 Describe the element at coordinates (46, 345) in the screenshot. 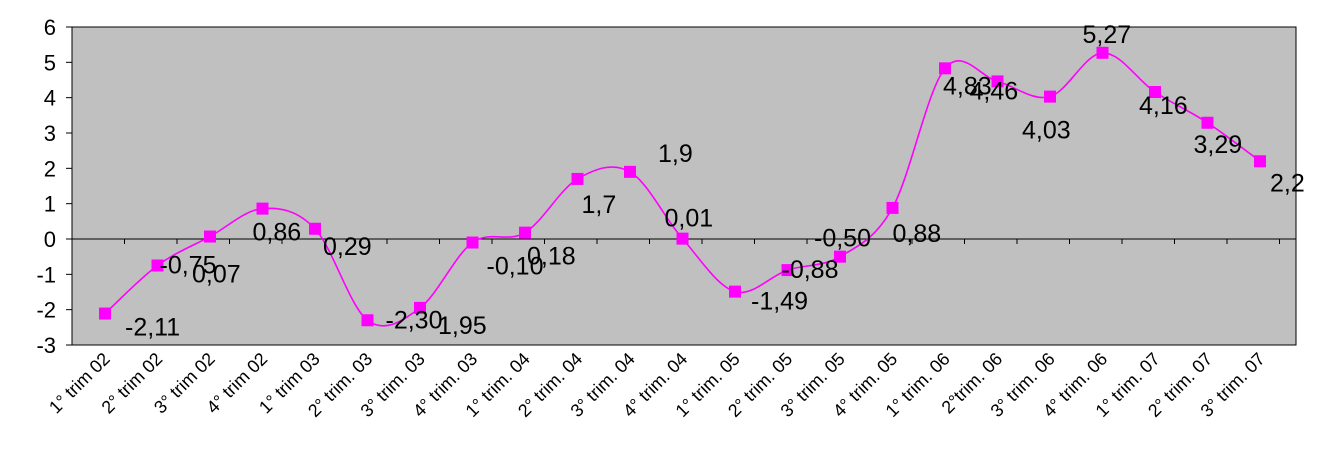

I see `y-tick-label: -3` at that location.